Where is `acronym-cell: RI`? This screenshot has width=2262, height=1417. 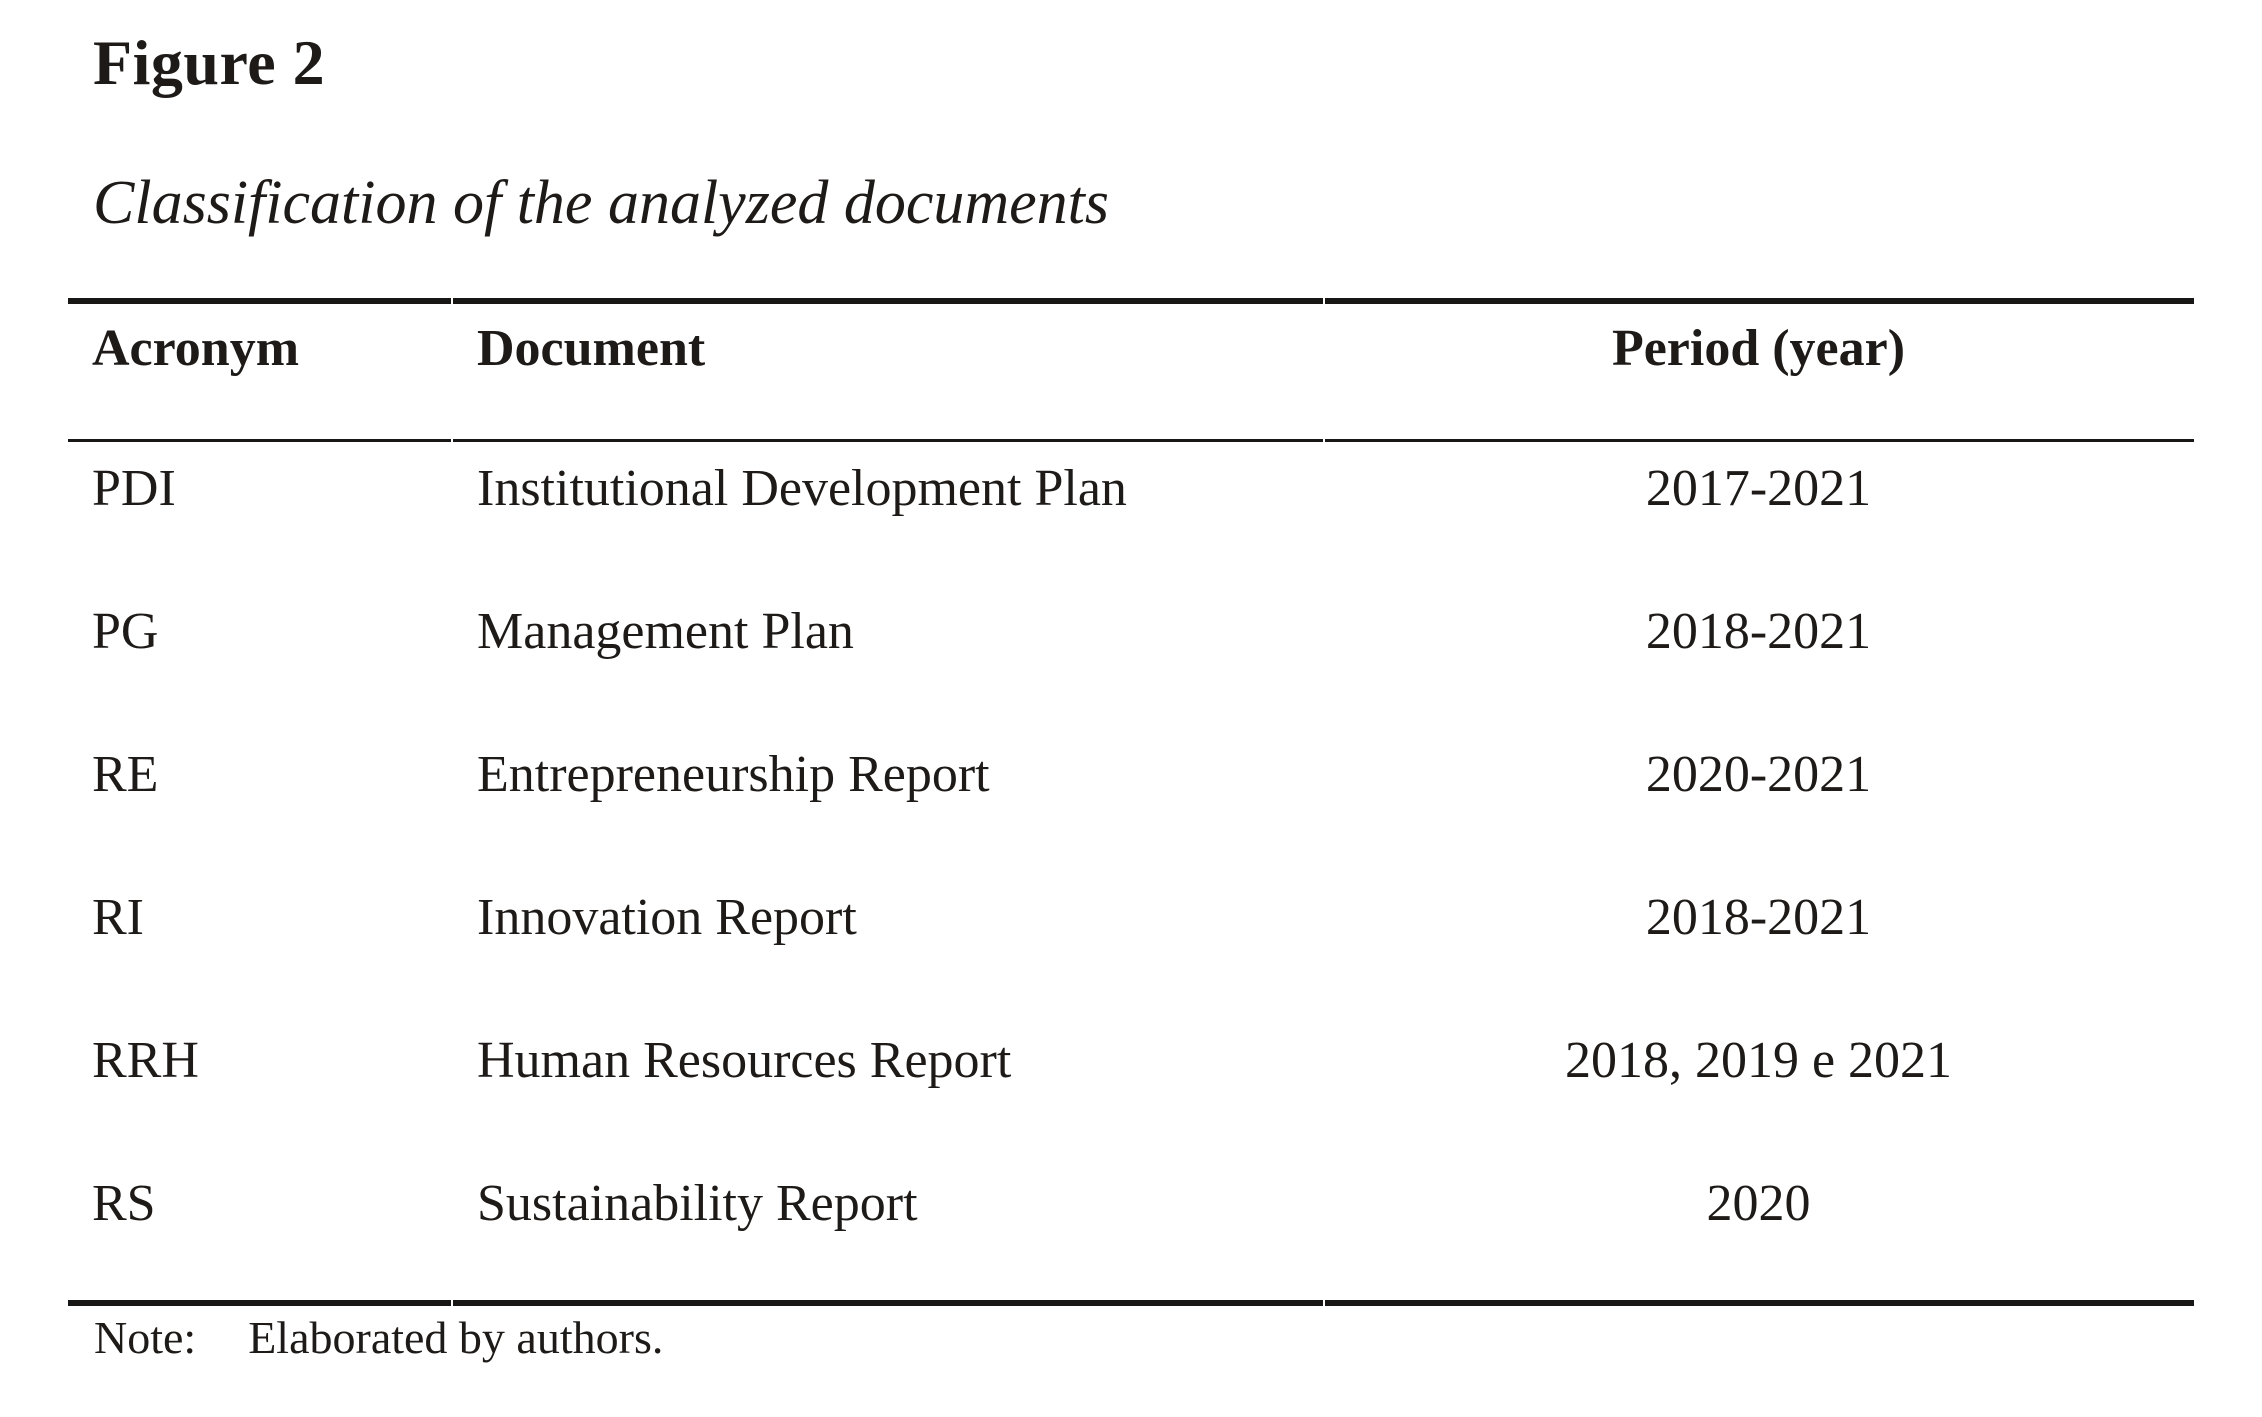
acronym-cell: RI is located at coordinates (118, 917).